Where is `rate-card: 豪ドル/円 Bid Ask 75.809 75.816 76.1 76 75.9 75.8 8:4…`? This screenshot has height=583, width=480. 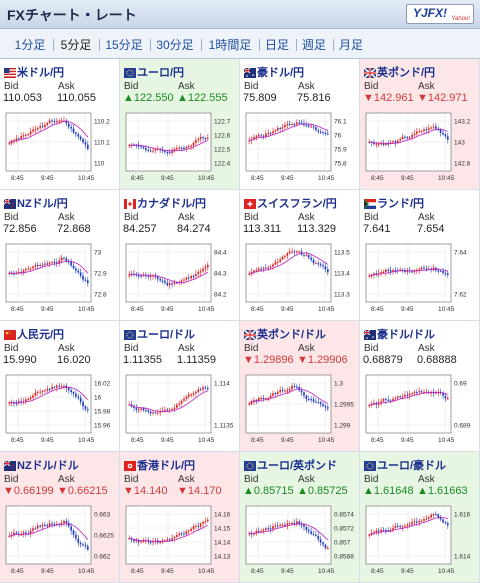 rate-card: 豪ドル/円 Bid Ask 75.809 75.816 76.1 76 75.9 75.8 8:4… is located at coordinates (300, 124).